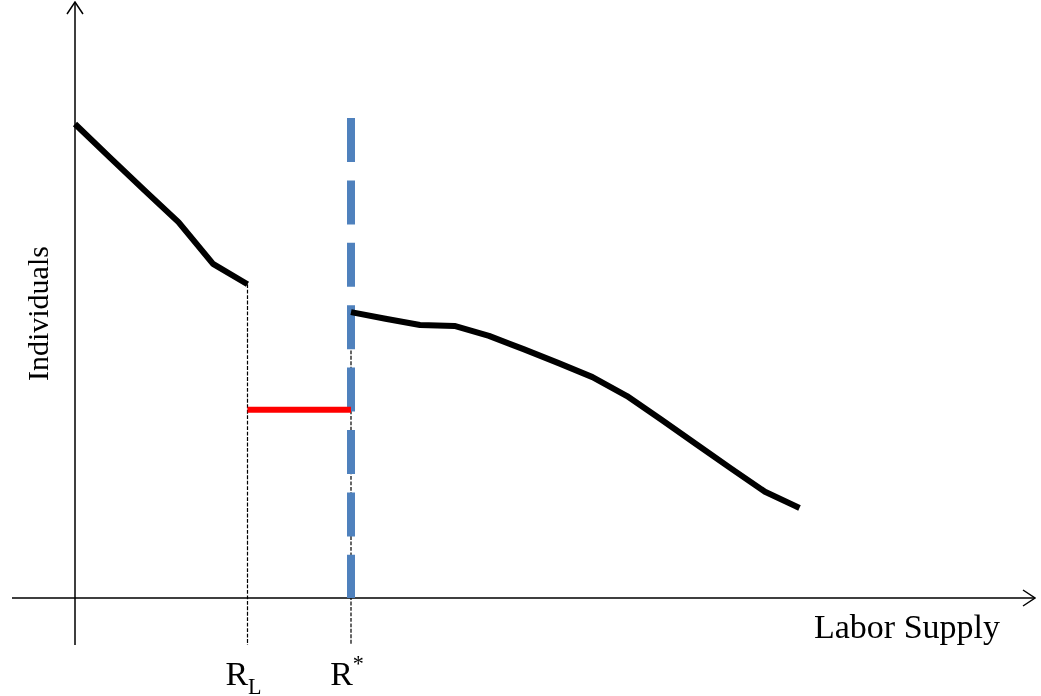 The width and height of the screenshot is (1041, 696). I want to click on x-axis-title: Labor Supply, so click(906, 626).